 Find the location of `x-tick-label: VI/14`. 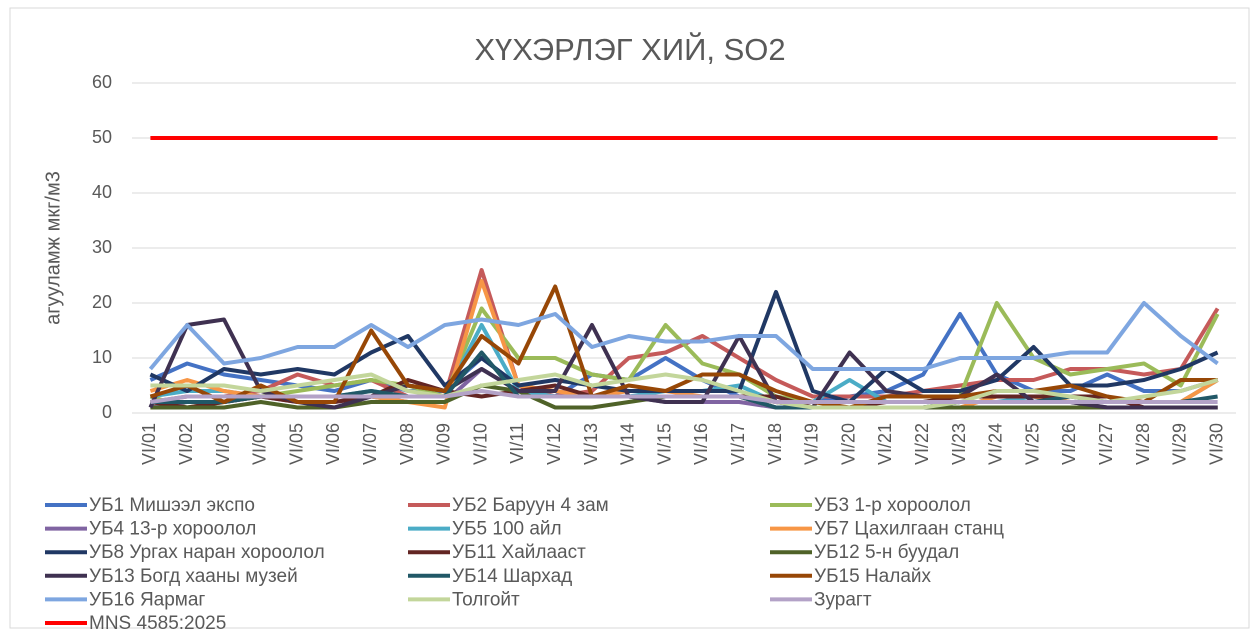

x-tick-label: VI/14 is located at coordinates (628, 444).